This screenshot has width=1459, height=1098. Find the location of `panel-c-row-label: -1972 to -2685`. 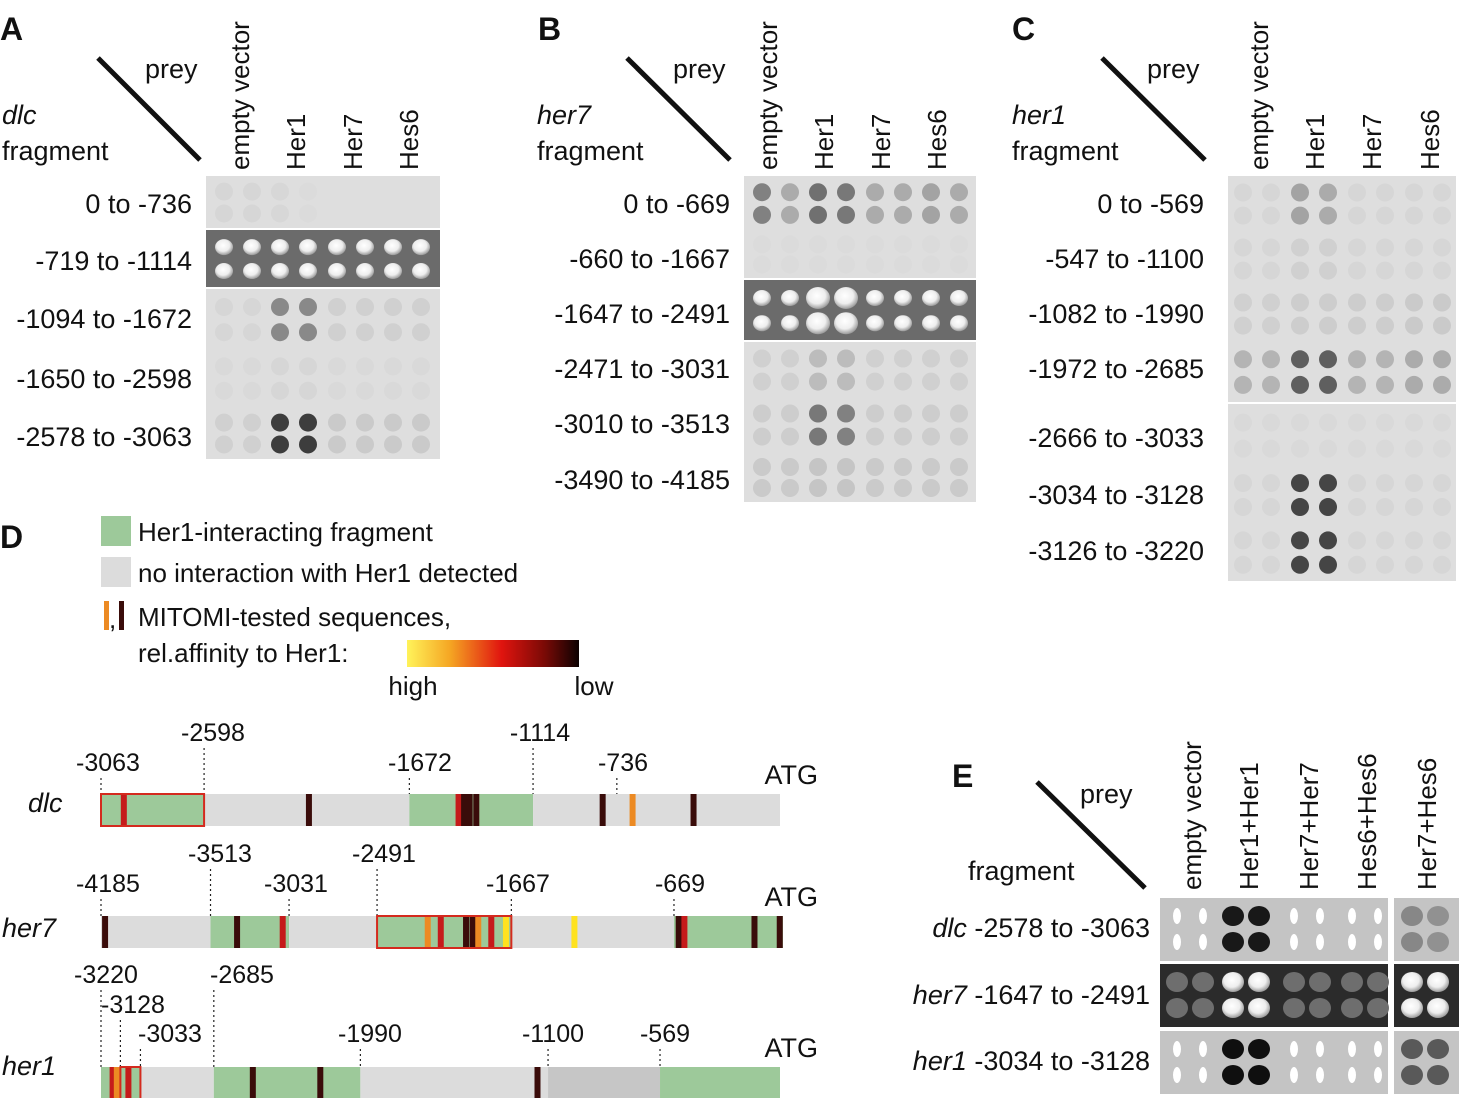

panel-c-row-label: -1972 to -2685 is located at coordinates (1116, 369).